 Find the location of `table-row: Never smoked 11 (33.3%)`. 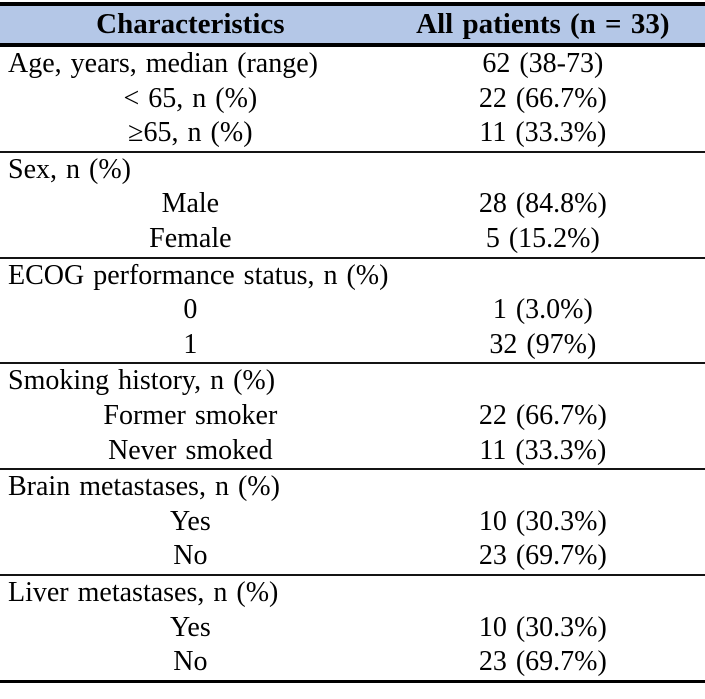

table-row: Never smoked 11 (33.3%) is located at coordinates (352, 451).